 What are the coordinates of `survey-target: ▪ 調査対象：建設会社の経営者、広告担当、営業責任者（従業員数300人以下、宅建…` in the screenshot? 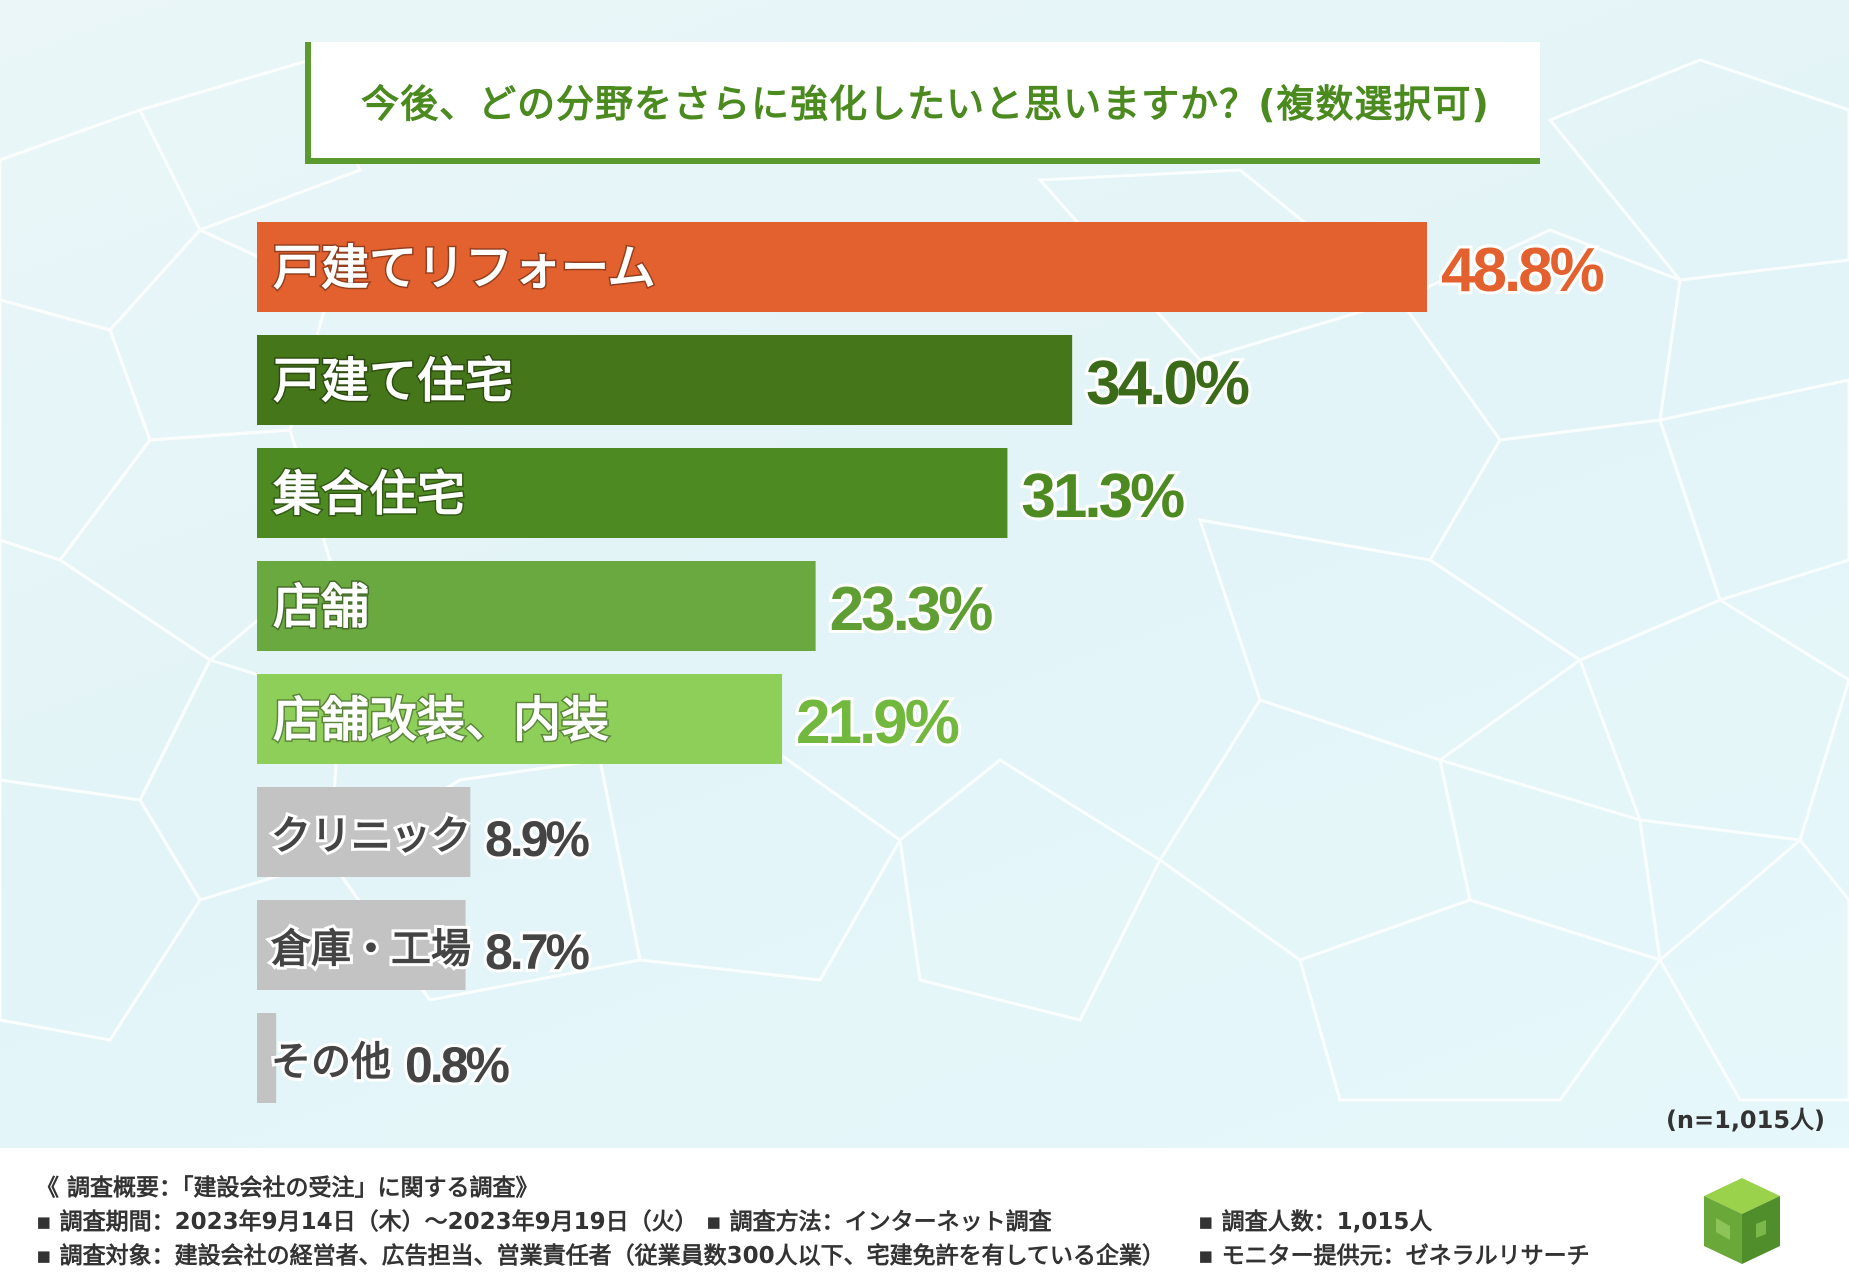 It's located at (600, 1256).